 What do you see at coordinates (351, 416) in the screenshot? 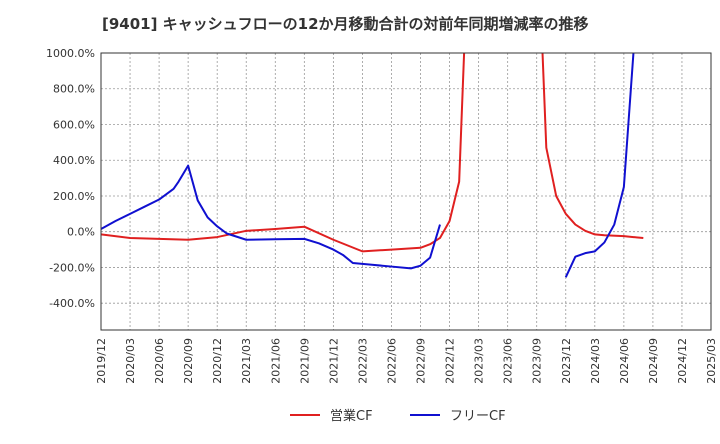
I see `legend-label: 営業CF` at bounding box center [351, 416].